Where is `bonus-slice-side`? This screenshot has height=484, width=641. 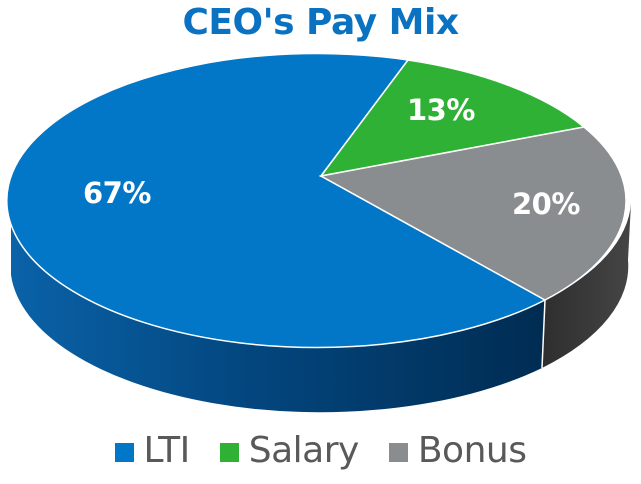 bonus-slice-side is located at coordinates (586, 285).